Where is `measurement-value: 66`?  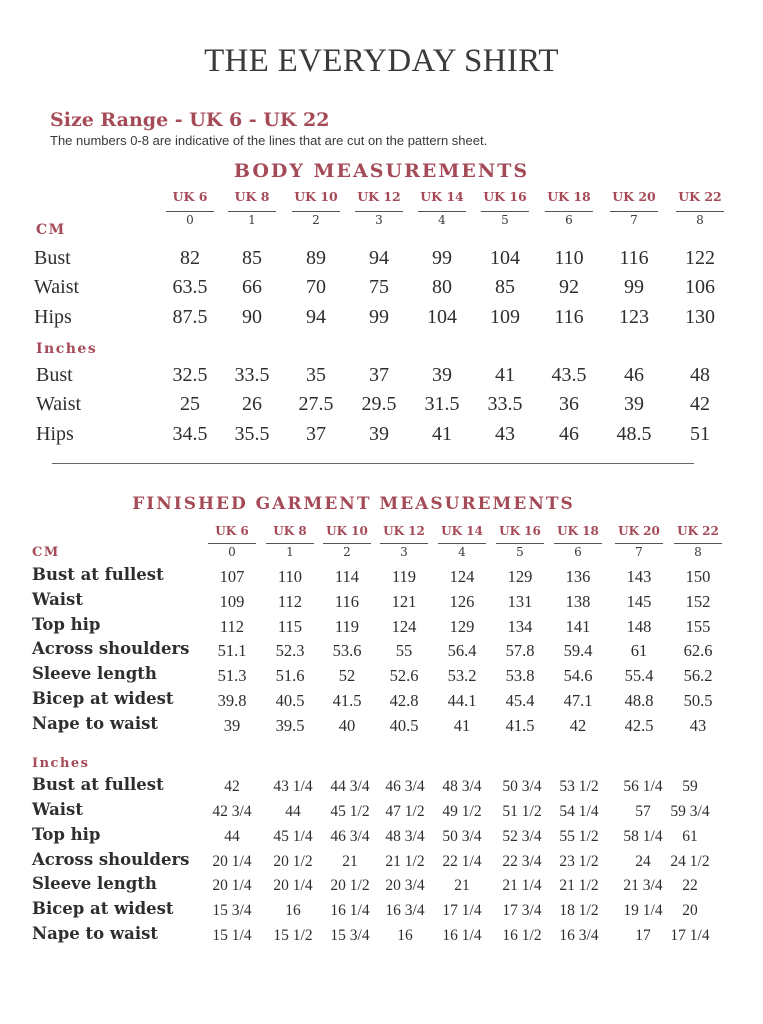
measurement-value: 66 is located at coordinates (252, 287).